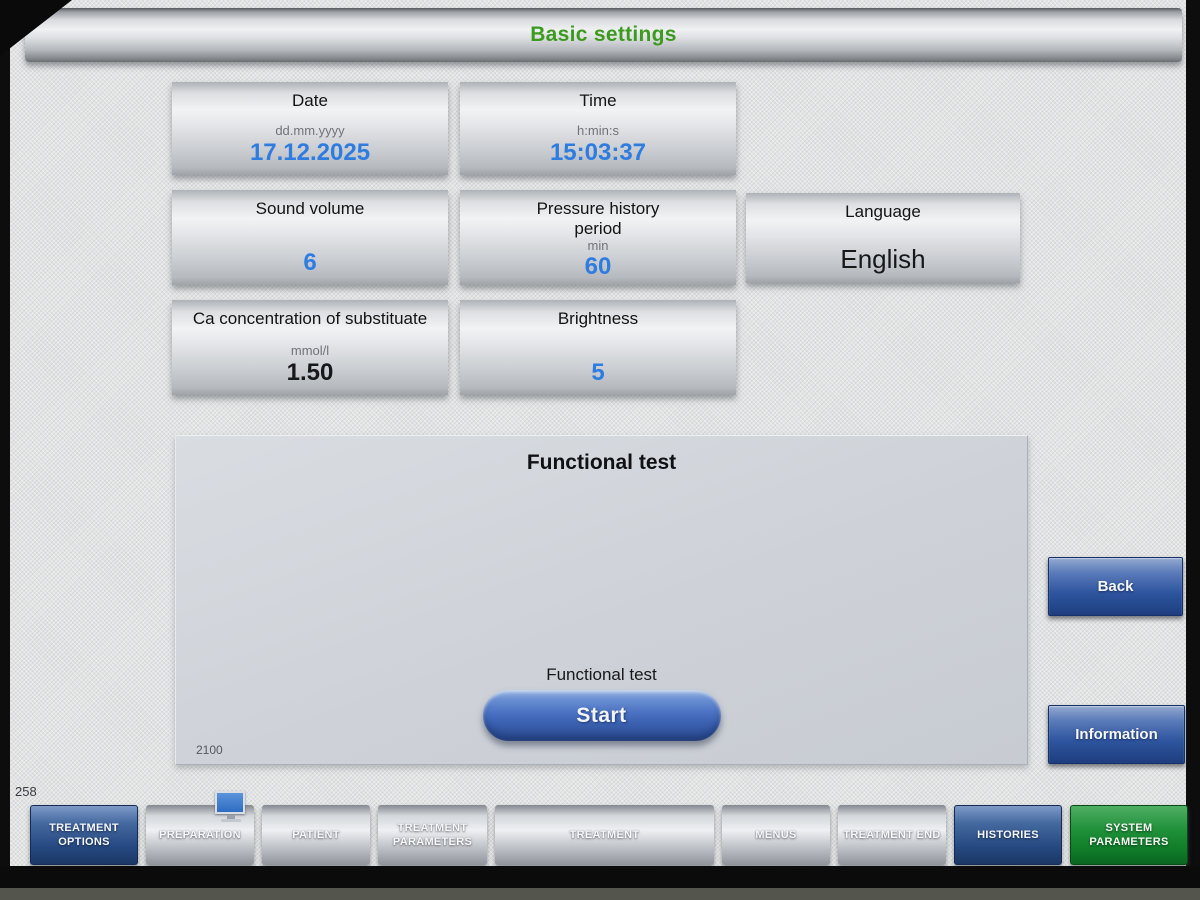  I want to click on functional-test-action-label: Functional test, so click(601, 674).